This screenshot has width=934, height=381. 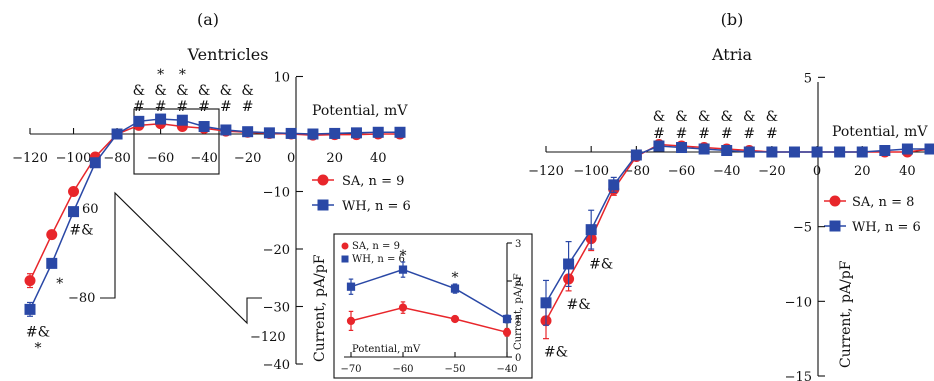 What do you see at coordinates (323, 205) in the screenshot?
I see `legend-wh-marker` at bounding box center [323, 205].